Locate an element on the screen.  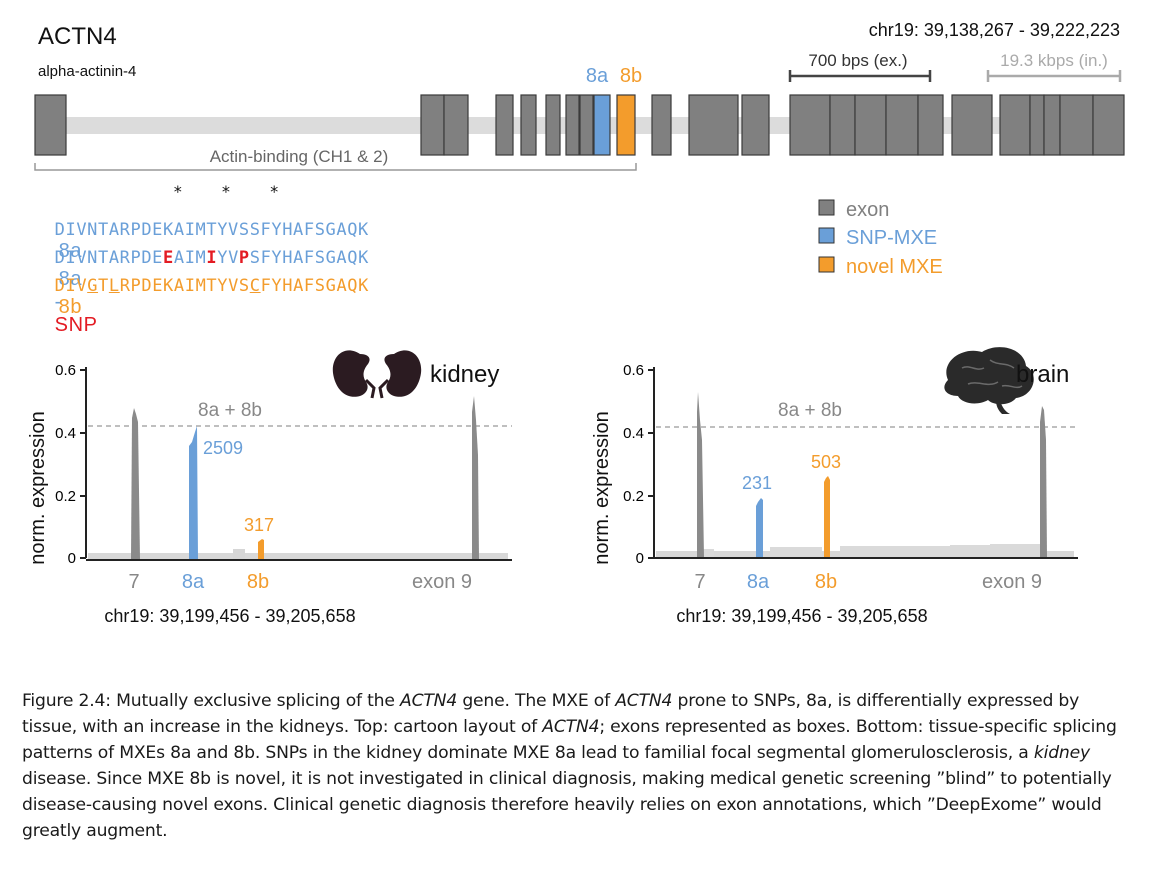
tissue-label: kidney is located at coordinates (464, 374).